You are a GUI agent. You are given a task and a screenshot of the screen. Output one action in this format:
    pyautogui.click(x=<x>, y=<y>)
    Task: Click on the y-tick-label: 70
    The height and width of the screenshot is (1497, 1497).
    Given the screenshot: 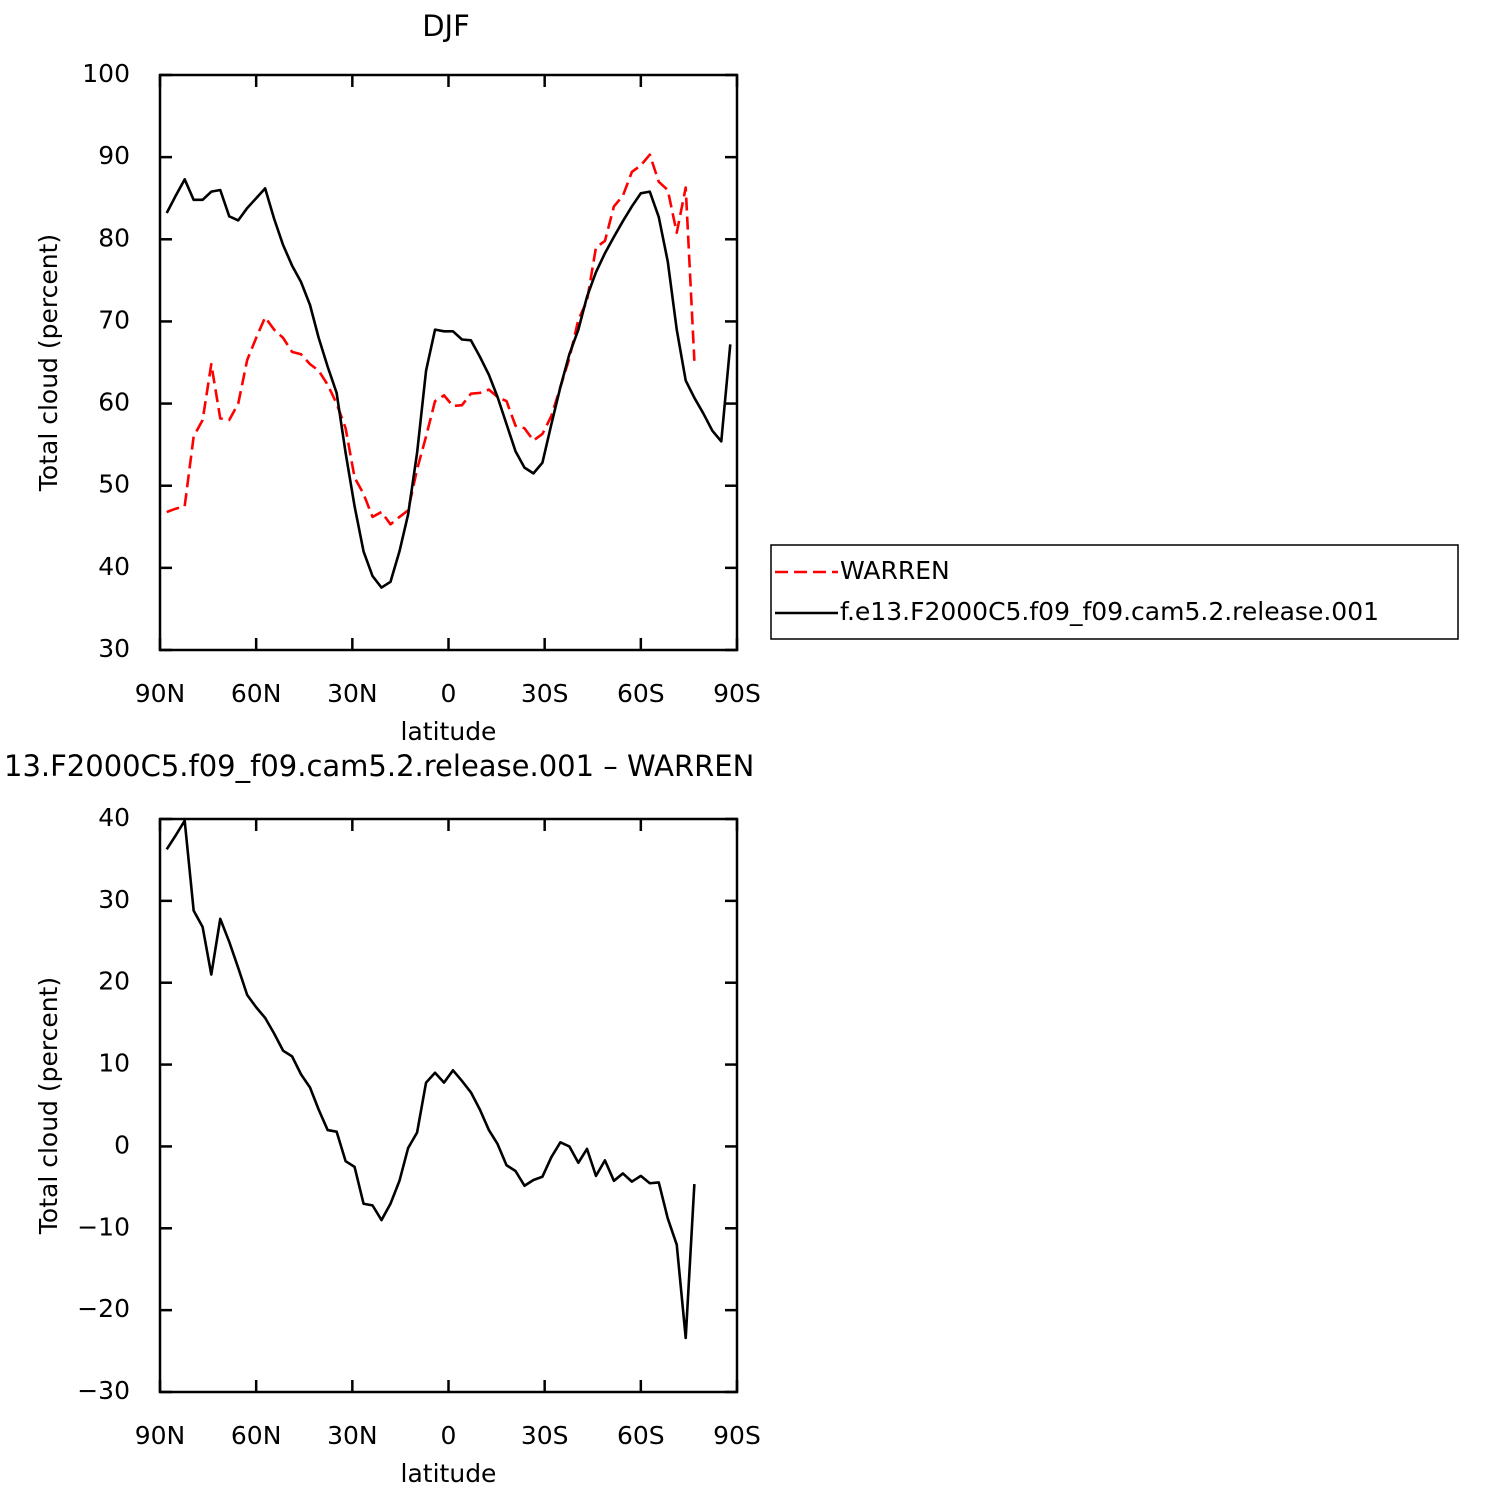 What is the action you would take?
    pyautogui.click(x=114, y=319)
    